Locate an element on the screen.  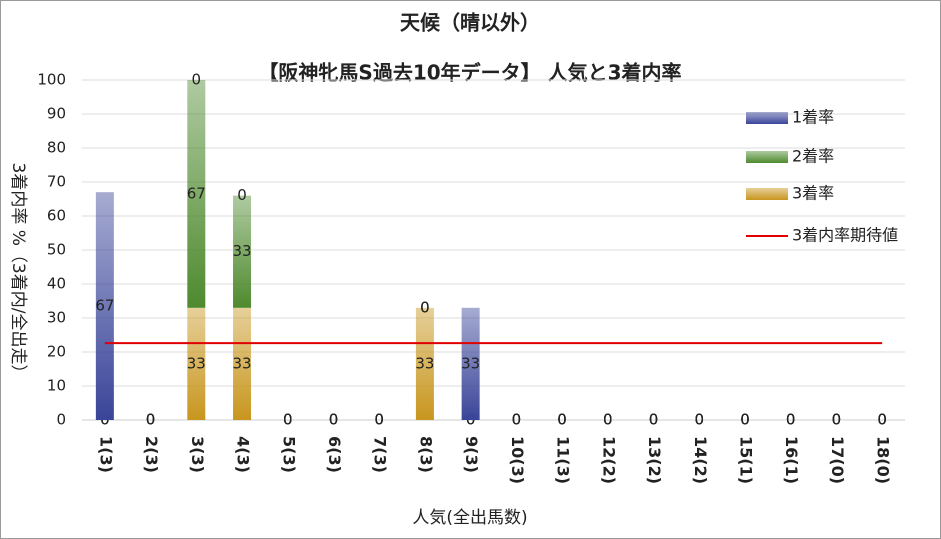
y-tick-label: 90 is located at coordinates (56, 114).